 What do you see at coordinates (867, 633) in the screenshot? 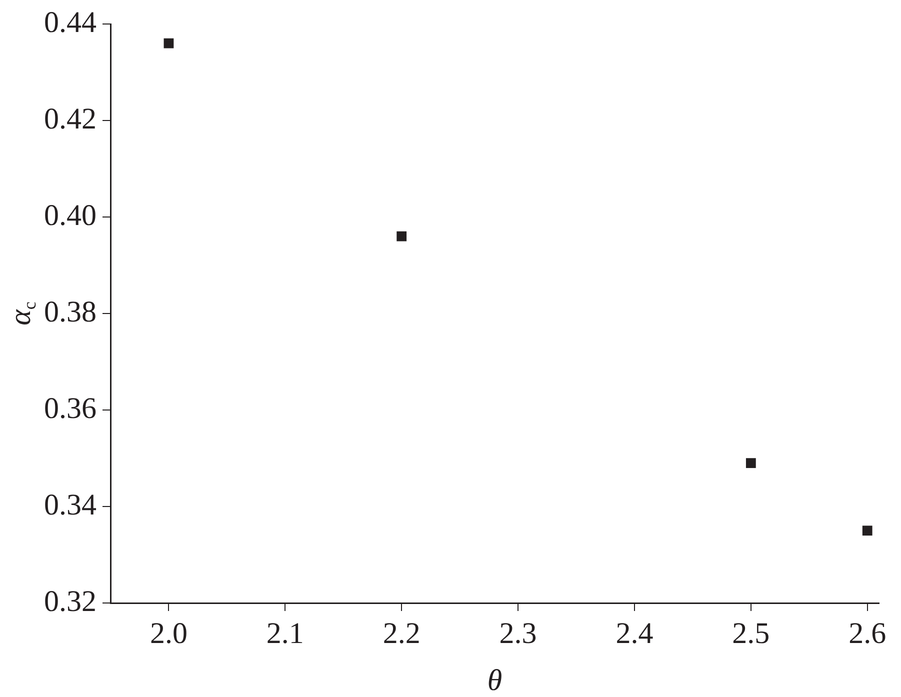
I see `x-tick-label: 2.6` at bounding box center [867, 633].